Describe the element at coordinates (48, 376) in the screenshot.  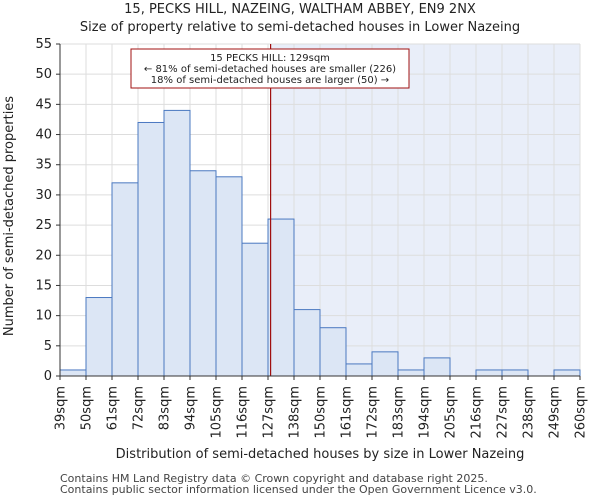
I see `y-tick-label: 0` at that location.